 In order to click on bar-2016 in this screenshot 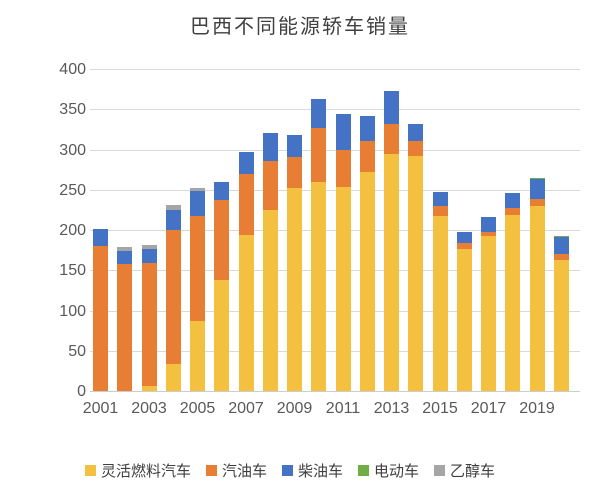, I will do `click(464, 311)`.